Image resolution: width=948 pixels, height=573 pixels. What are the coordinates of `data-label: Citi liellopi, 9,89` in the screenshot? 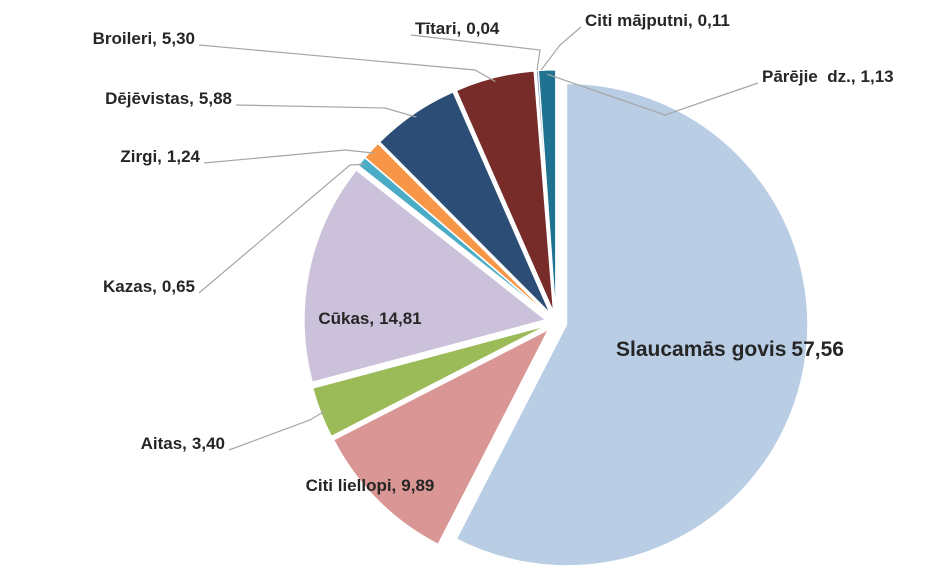 It's located at (370, 485).